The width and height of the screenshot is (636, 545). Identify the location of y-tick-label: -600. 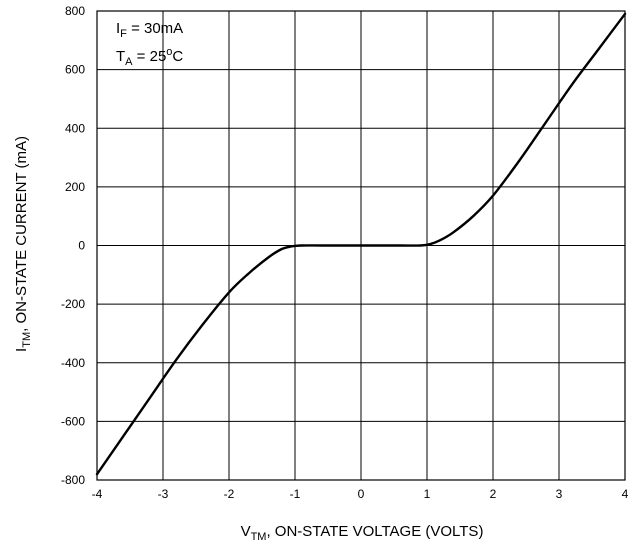
(73, 421).